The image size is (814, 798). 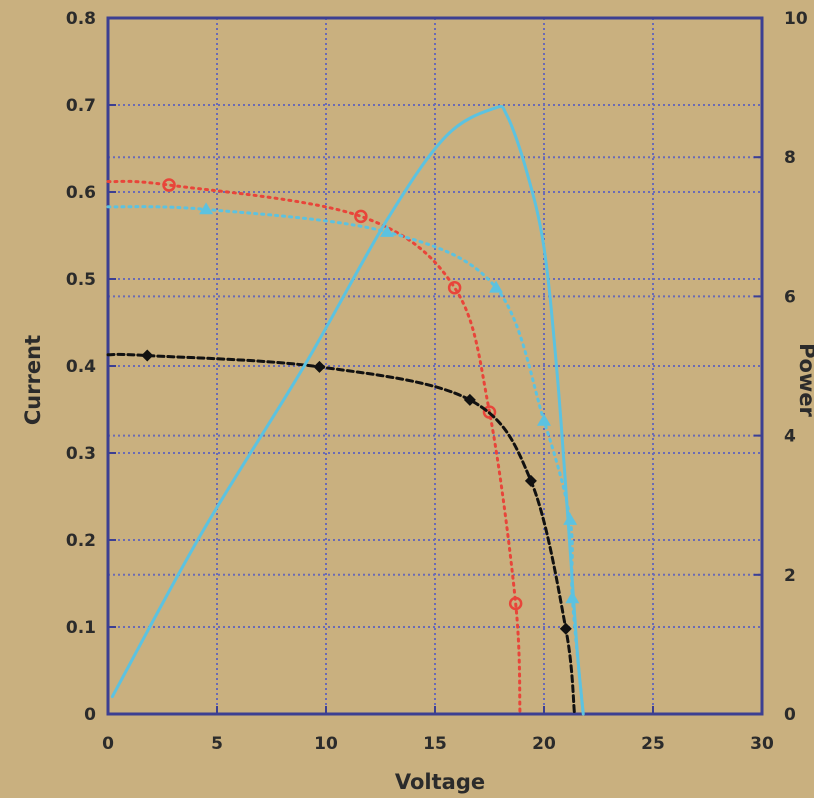 I want to click on y2-tick-label: 2, so click(x=790, y=576).